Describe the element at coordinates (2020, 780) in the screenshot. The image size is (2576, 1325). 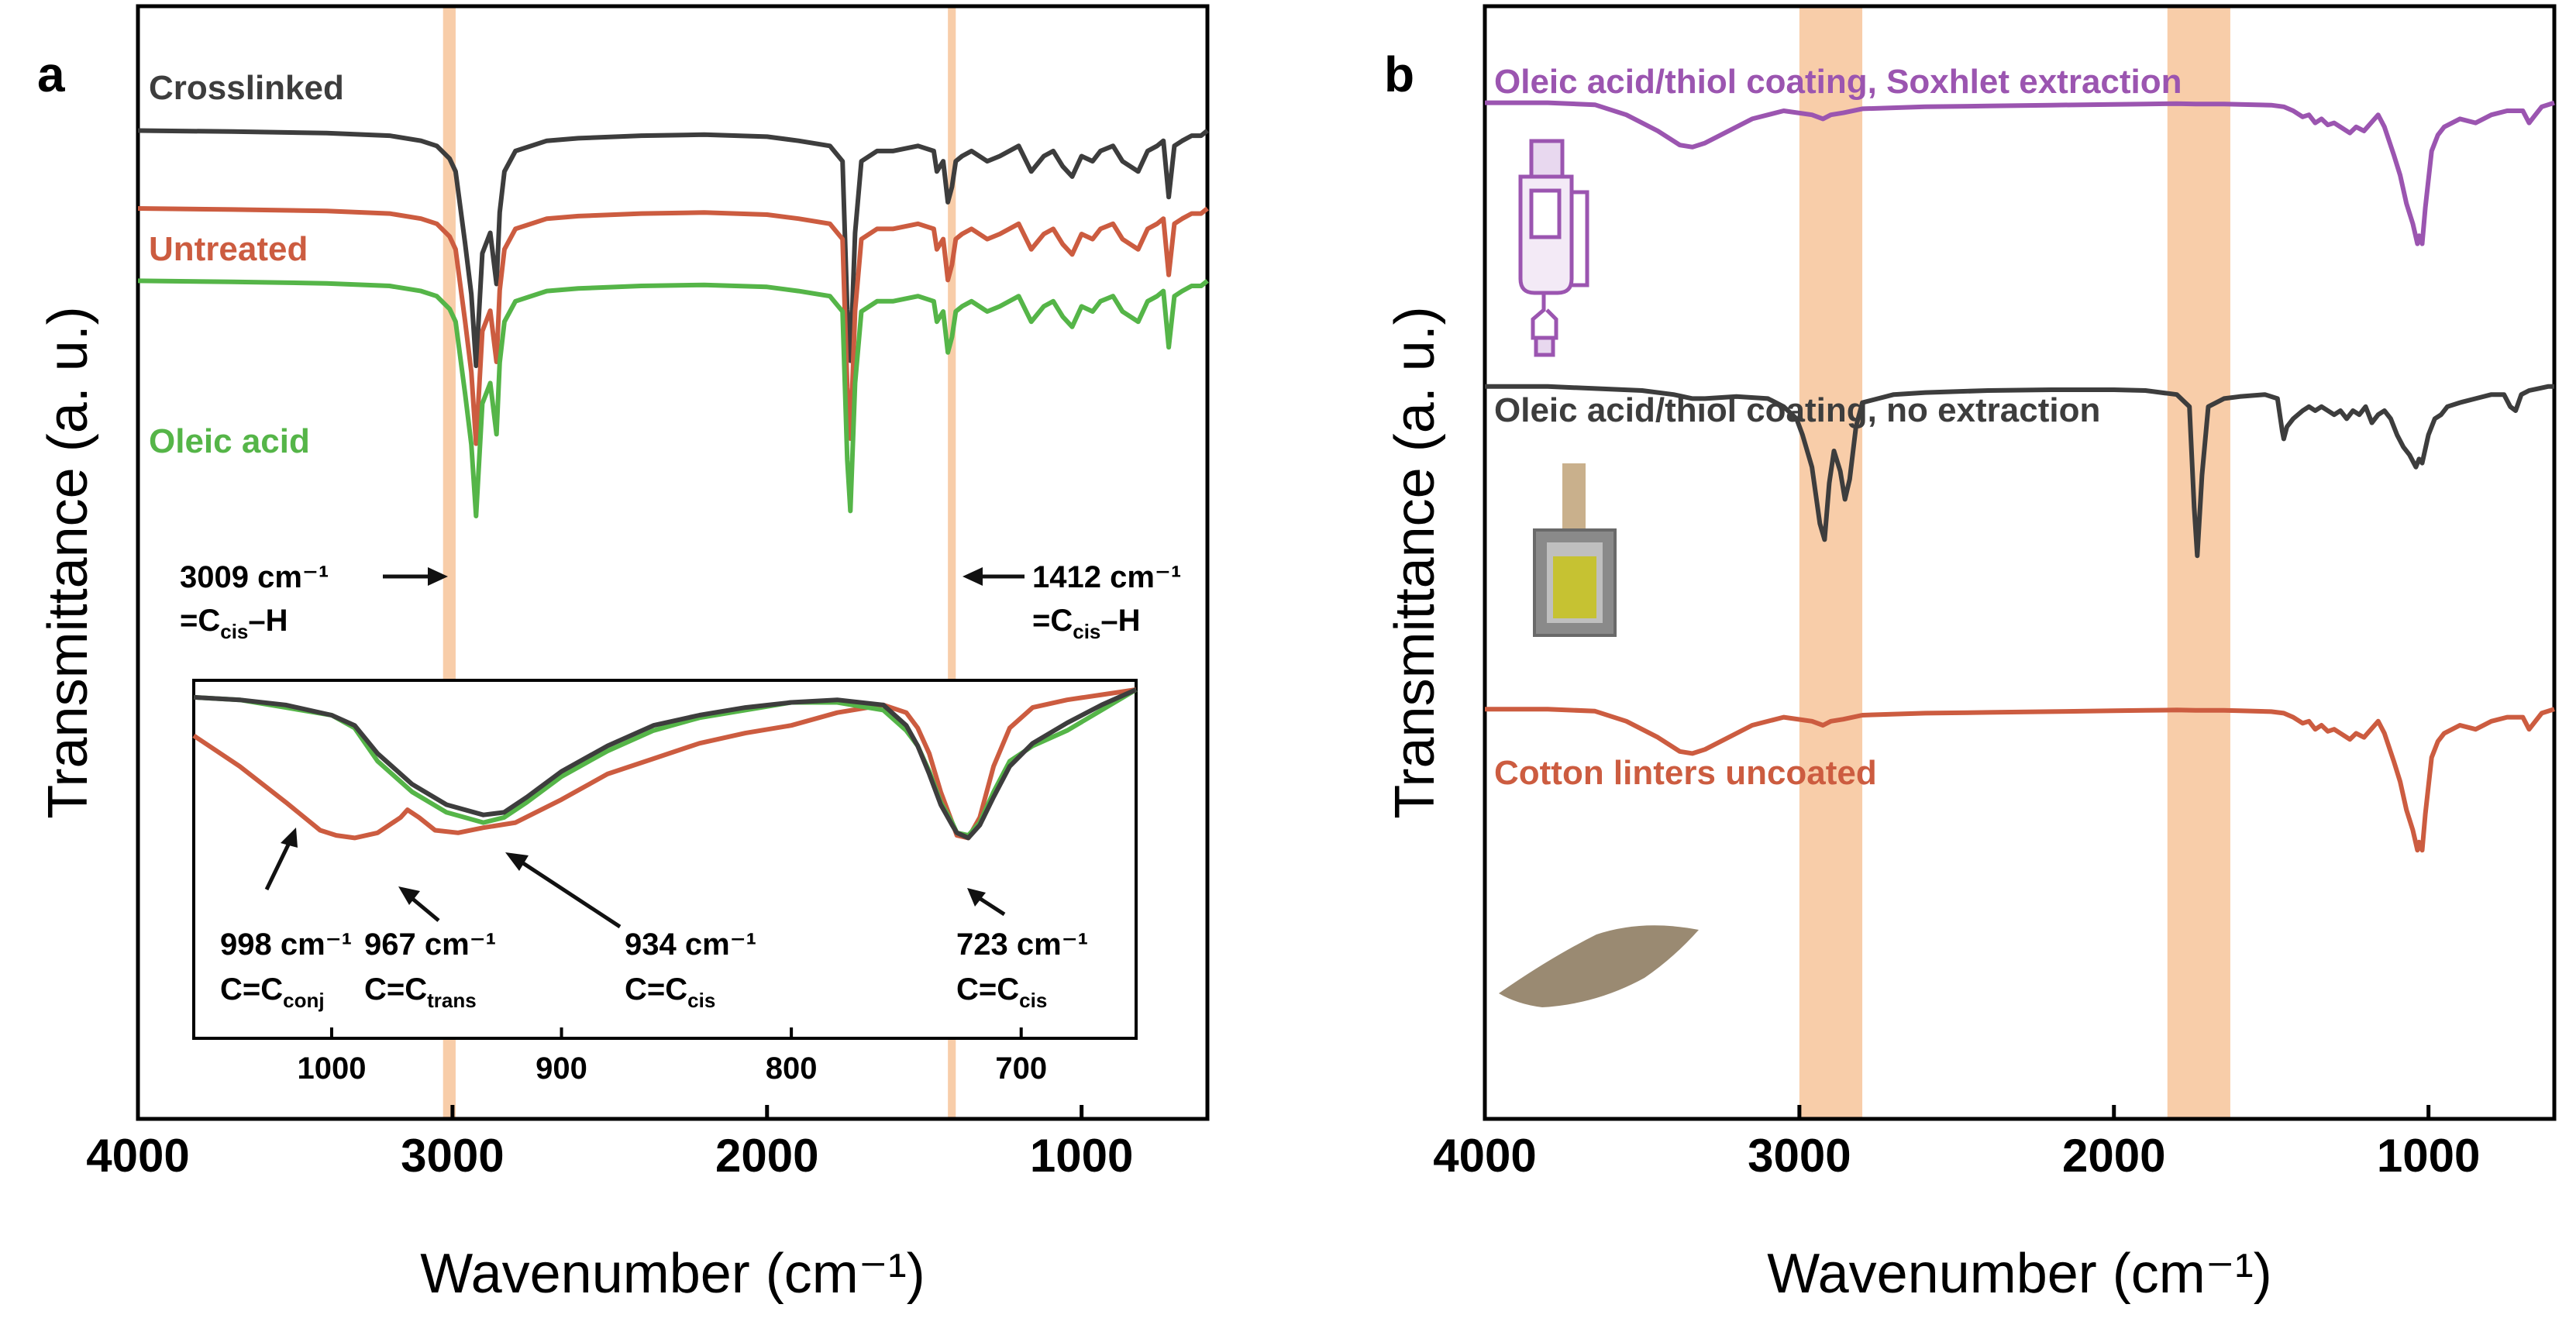
I see `panel-b-series-cotton-linters-uncoated` at that location.